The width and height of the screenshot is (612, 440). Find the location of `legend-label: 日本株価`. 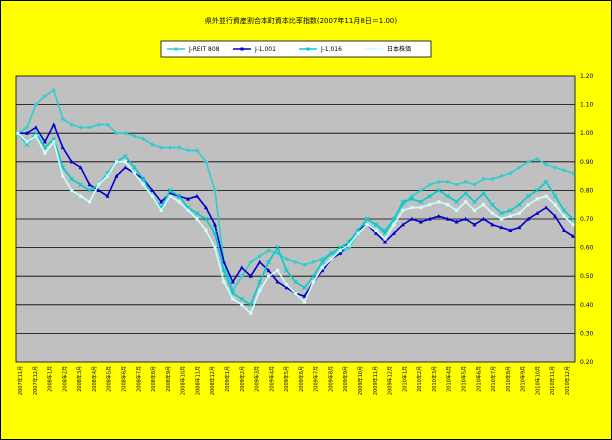

legend-label: 日本株価 is located at coordinates (399, 49).